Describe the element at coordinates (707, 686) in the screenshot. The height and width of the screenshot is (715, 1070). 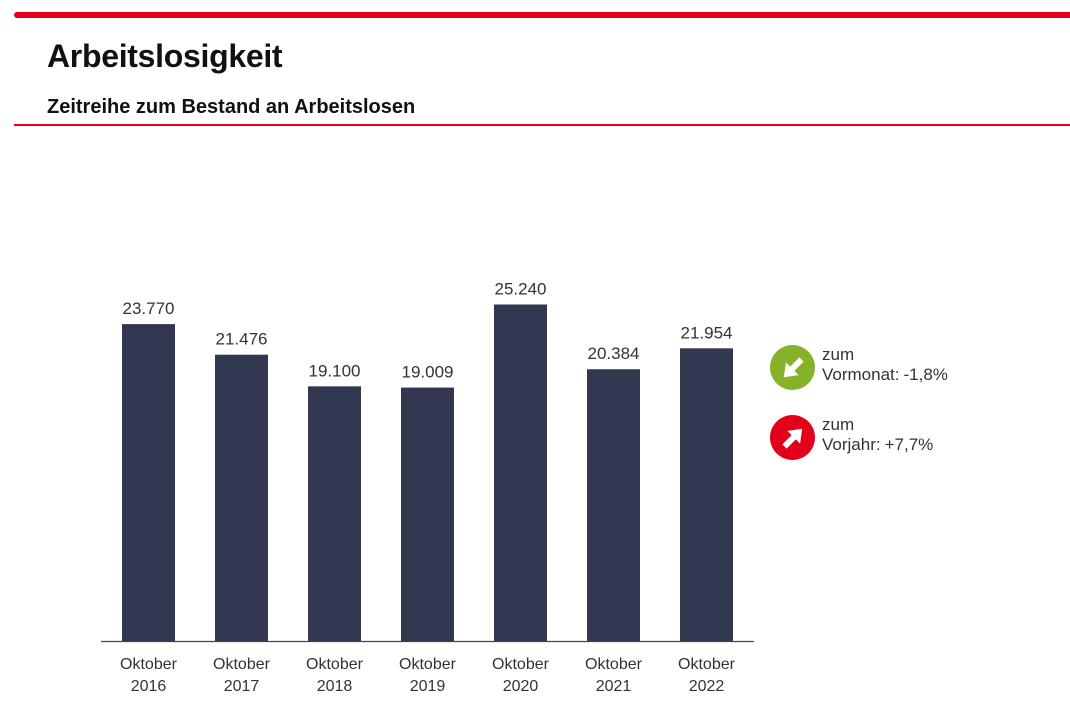
I see `x-tick-label: 2022` at that location.